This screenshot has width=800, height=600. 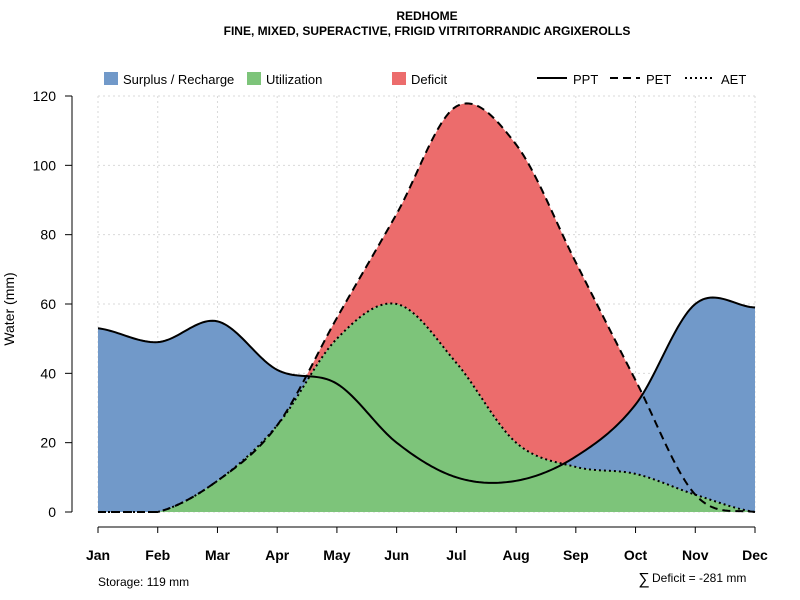 What do you see at coordinates (52, 512) in the screenshot?
I see `y-tick-label: 0` at bounding box center [52, 512].